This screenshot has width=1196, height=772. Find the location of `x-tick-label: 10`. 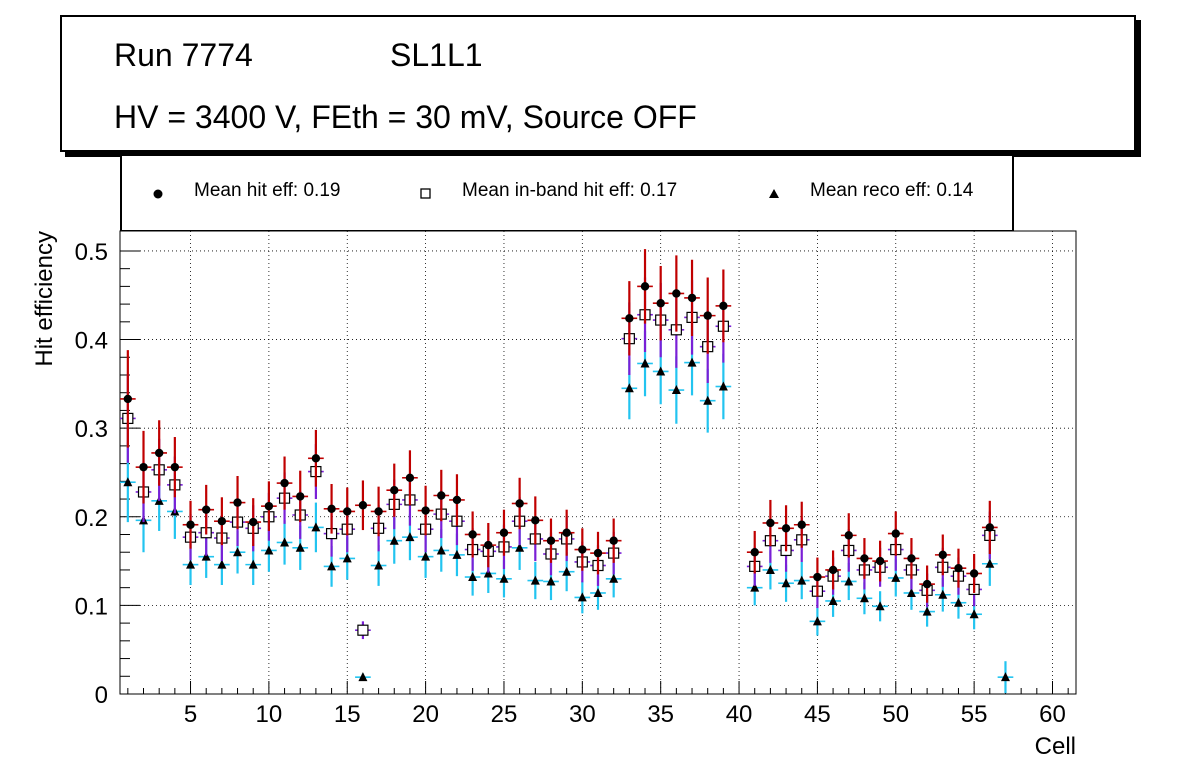

x-tick-label: 10 is located at coordinates (269, 714).